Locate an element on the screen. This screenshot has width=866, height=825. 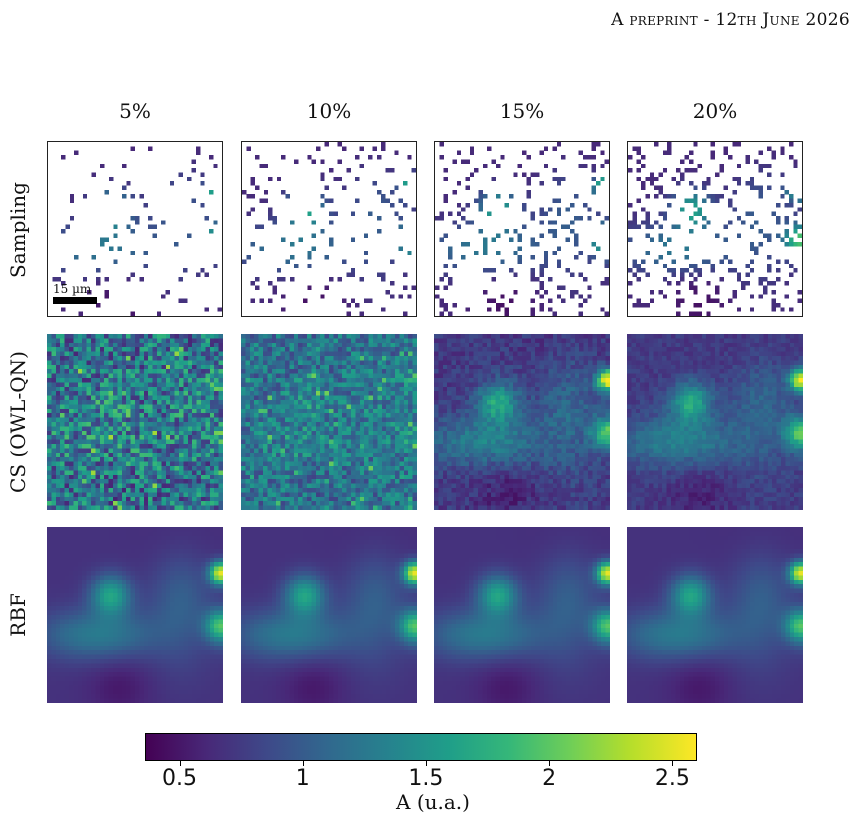
colorbar-tick-label: 1.5 is located at coordinates (426, 778).